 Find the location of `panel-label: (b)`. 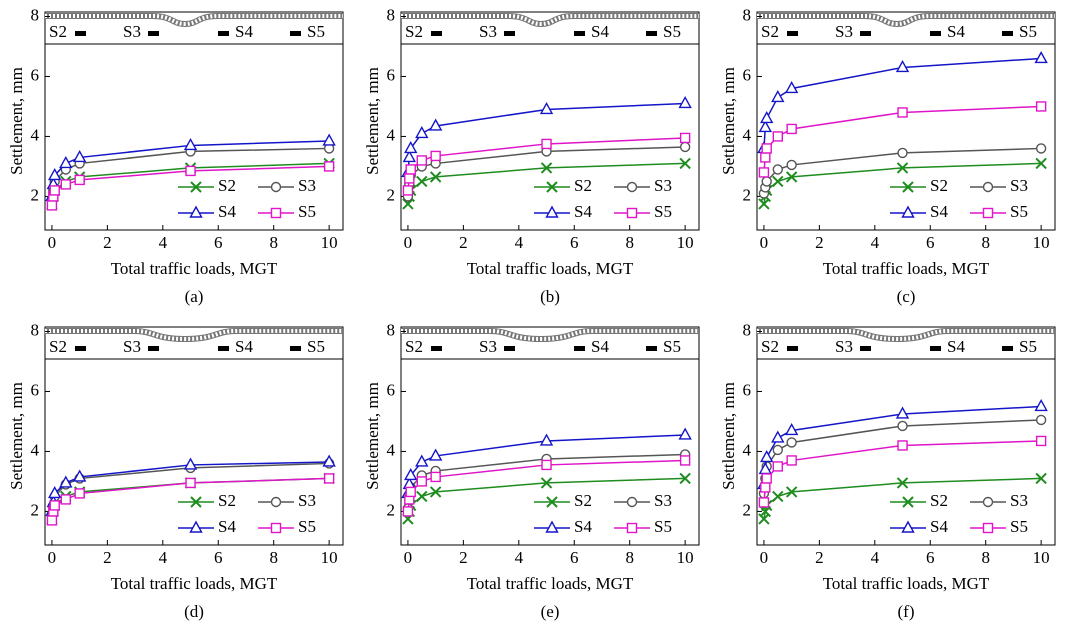

panel-label: (b) is located at coordinates (550, 296).